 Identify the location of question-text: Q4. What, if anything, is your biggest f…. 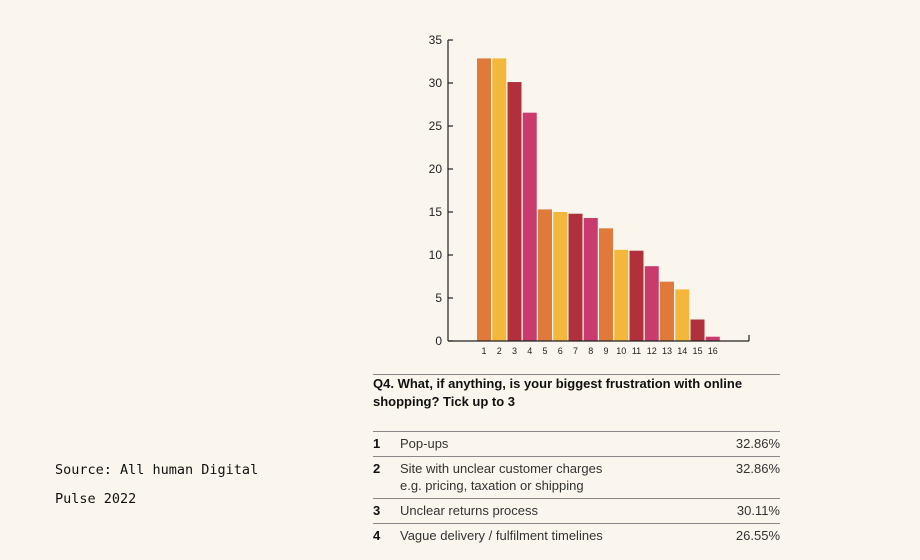
(558, 392).